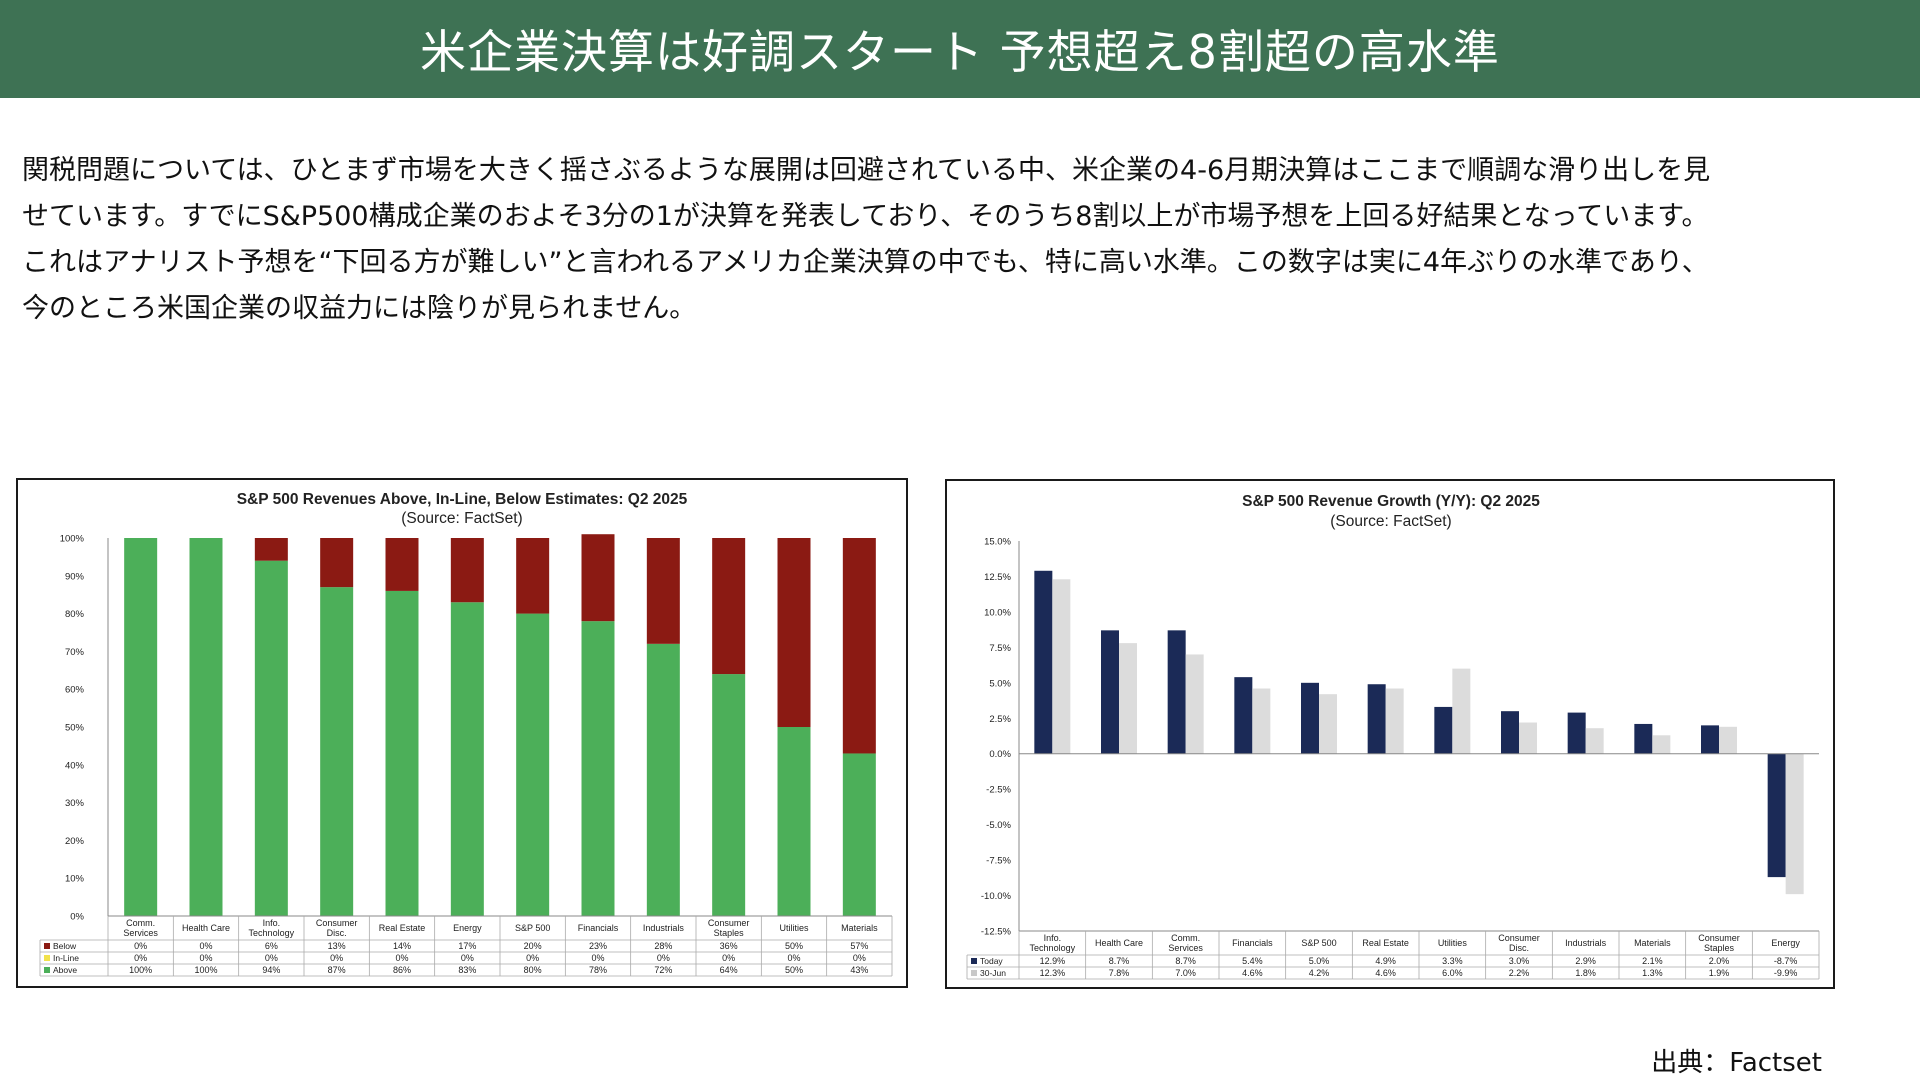  I want to click on y-tick-label: 60%, so click(75, 690).